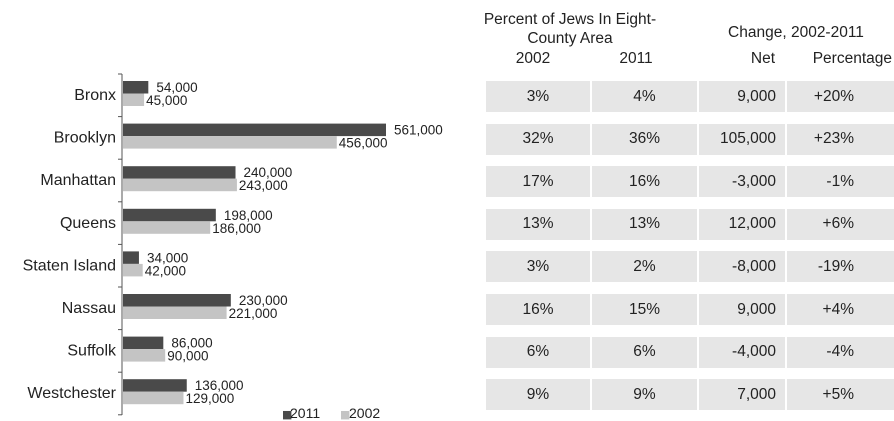  I want to click on value-label-2002: 456,000, so click(363, 143).